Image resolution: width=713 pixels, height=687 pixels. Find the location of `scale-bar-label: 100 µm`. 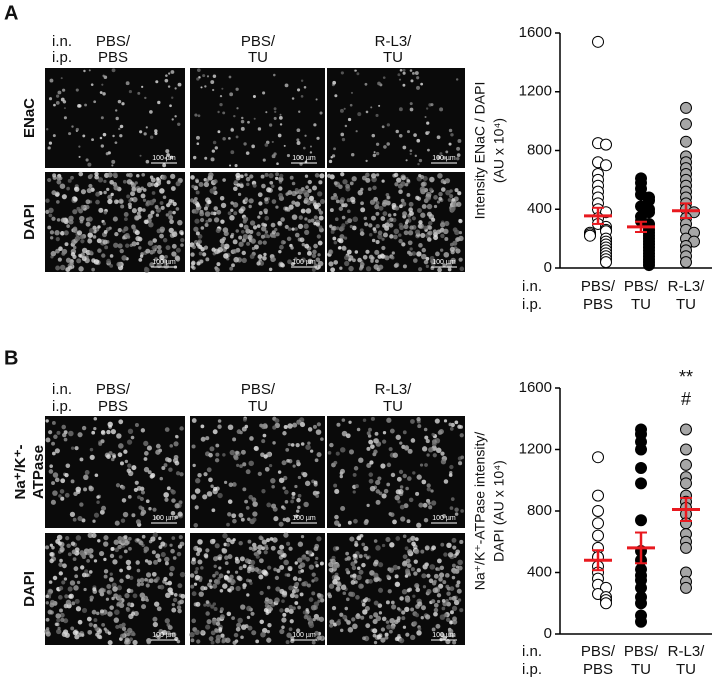

scale-bar-label: 100 µm is located at coordinates (164, 262).